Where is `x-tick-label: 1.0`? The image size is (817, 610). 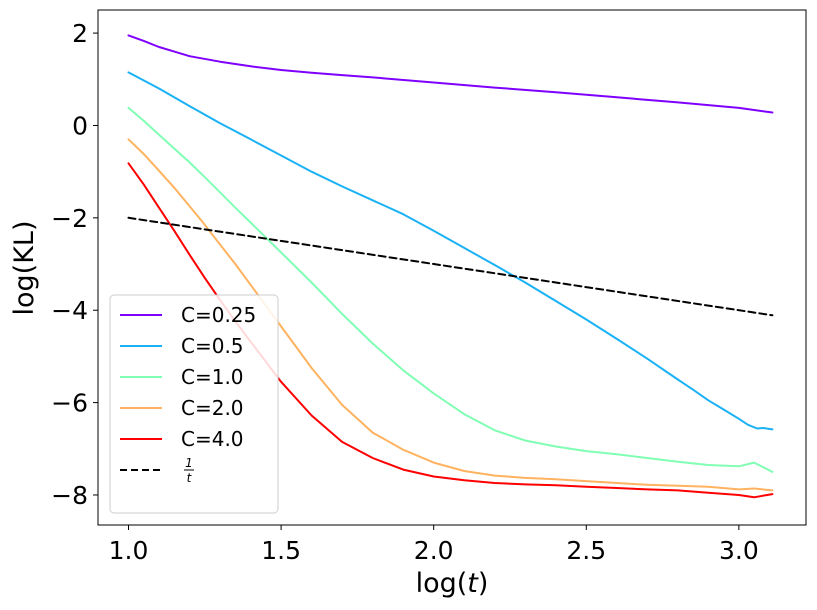
x-tick-label: 1.0 is located at coordinates (129, 550).